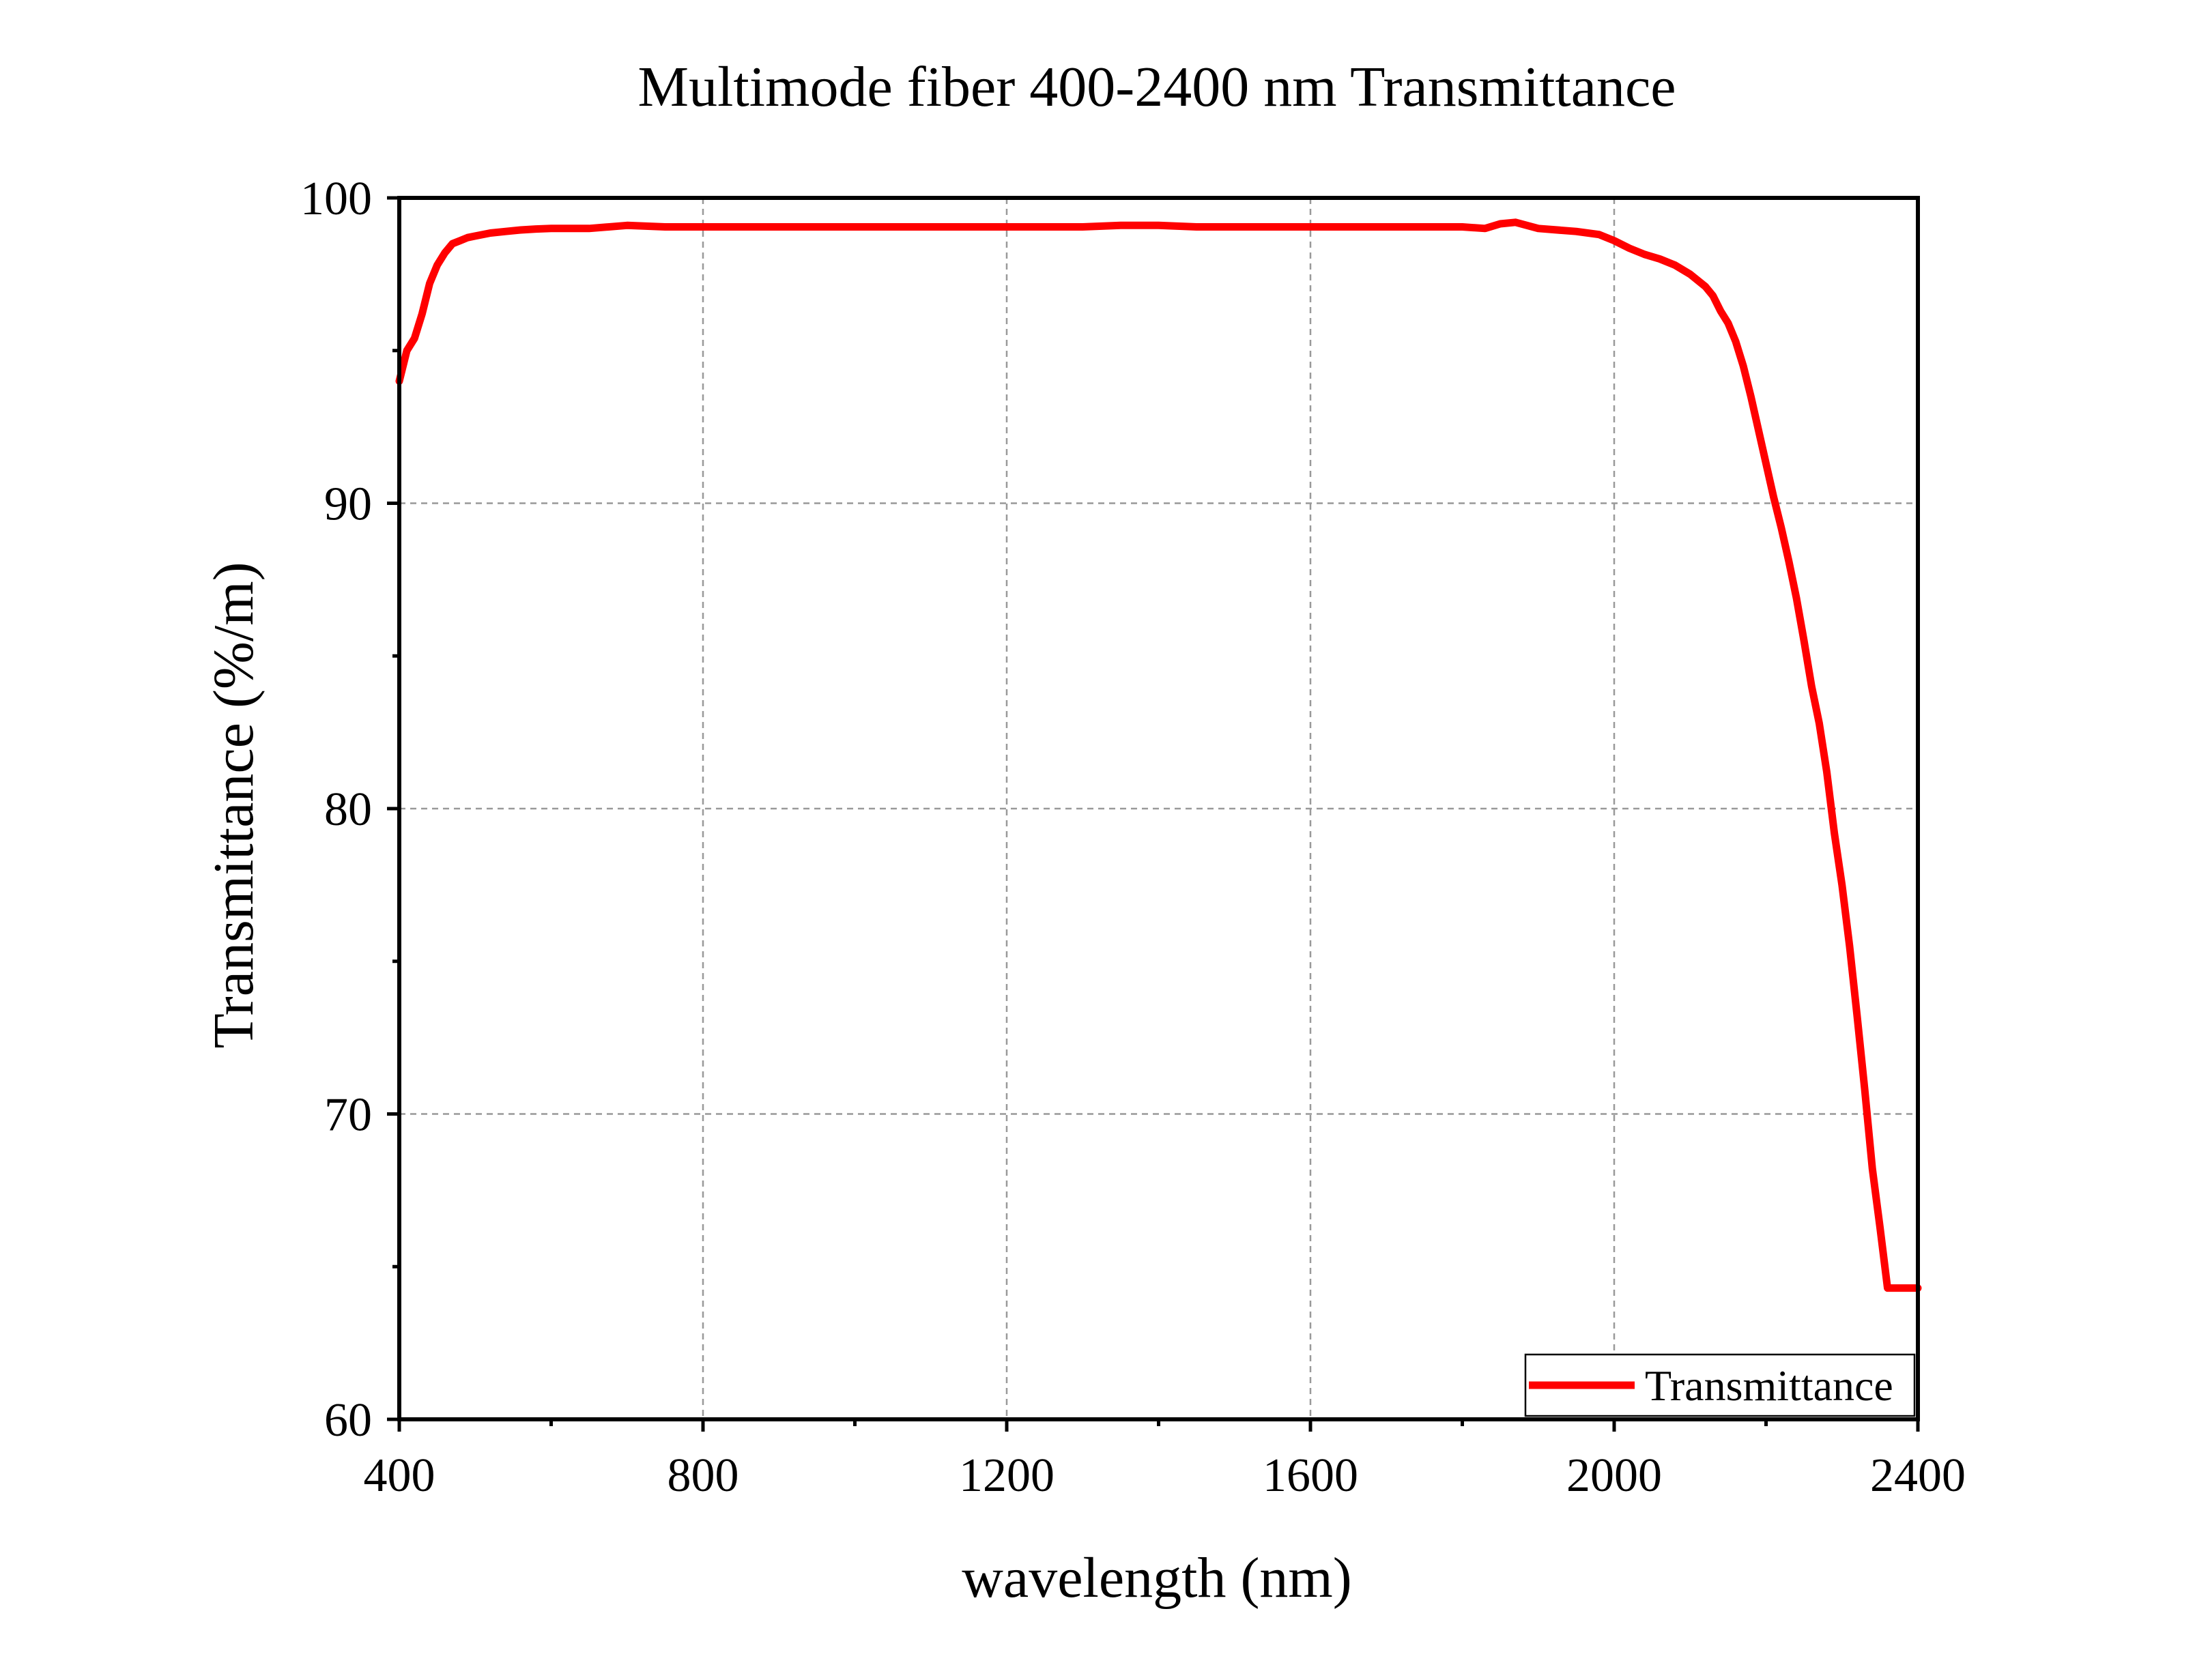  I want to click on y-axis-title: Transmittance (%/m), so click(234, 805).